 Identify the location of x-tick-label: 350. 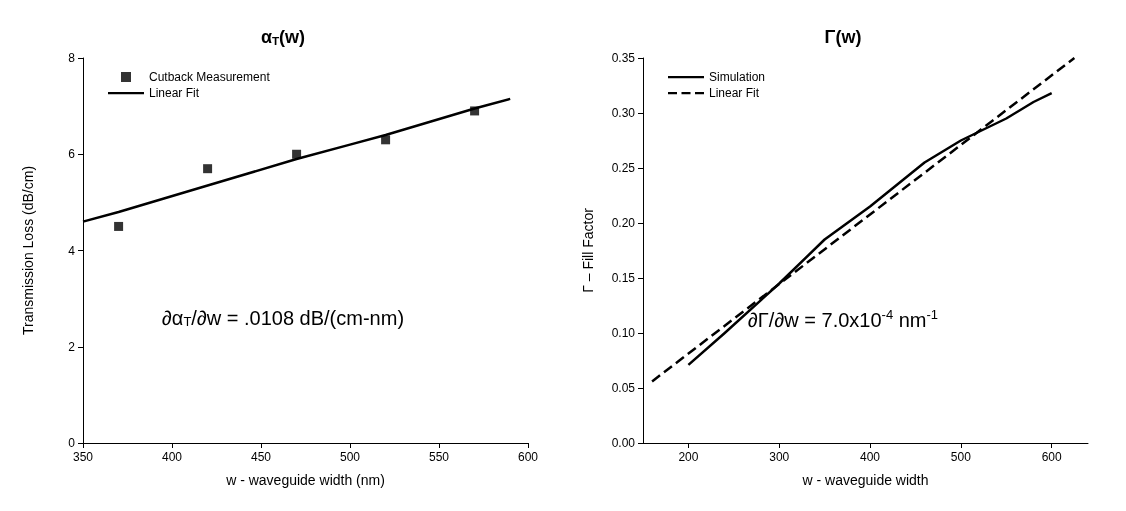
(83, 457).